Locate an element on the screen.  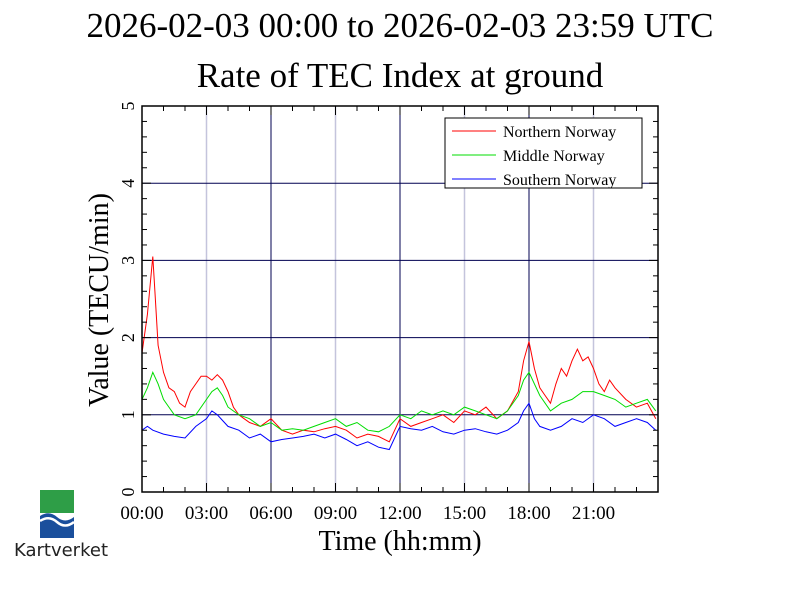
series-line-southern-norway is located at coordinates (399, 426).